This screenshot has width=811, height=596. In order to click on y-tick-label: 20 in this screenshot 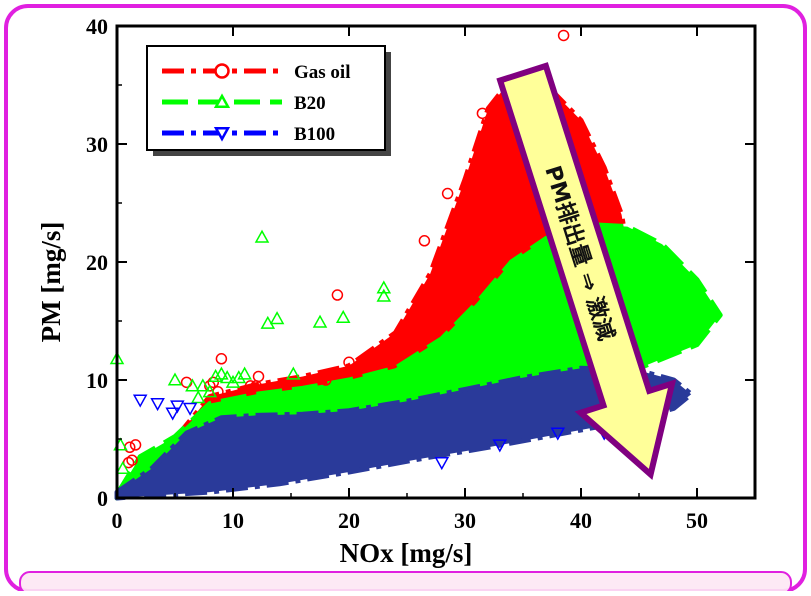, I will do `click(97, 262)`.